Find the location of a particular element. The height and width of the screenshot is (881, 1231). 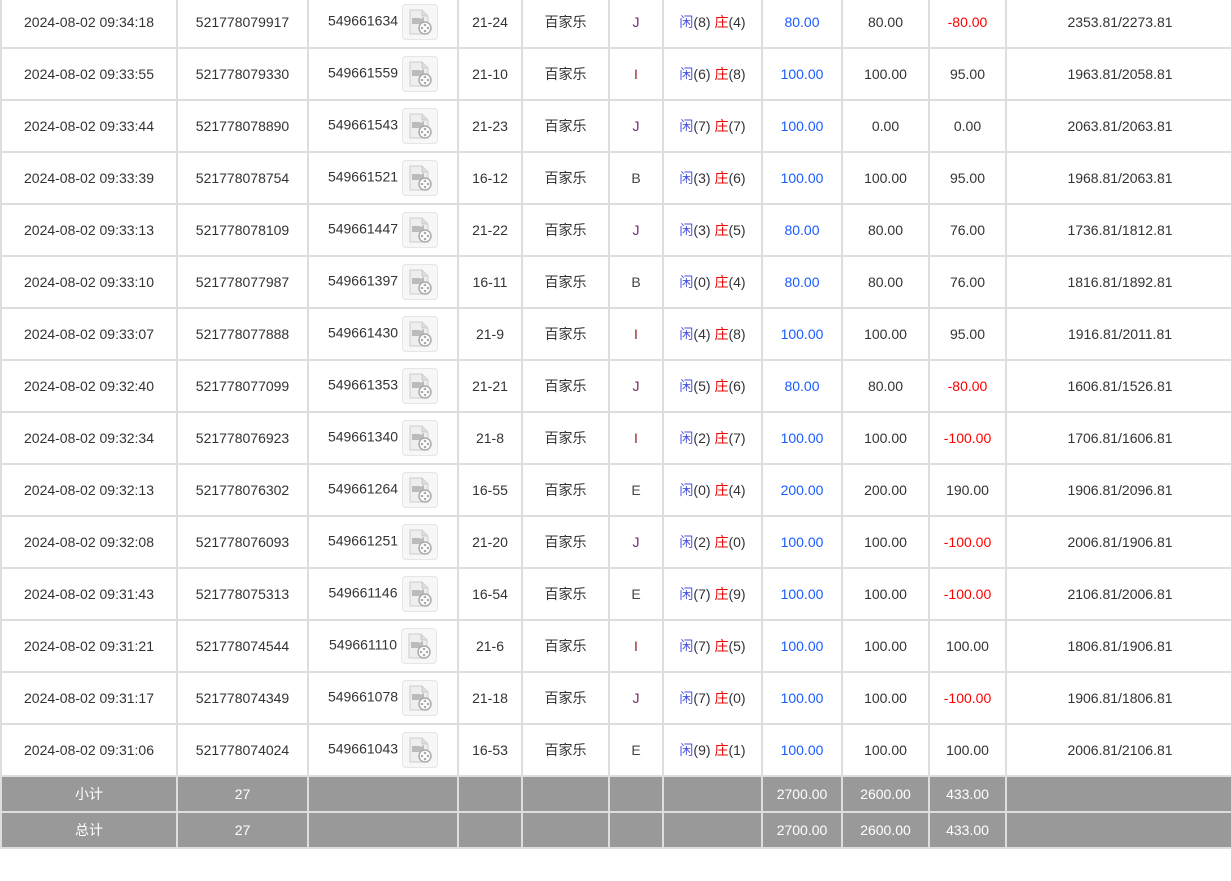

round-number: 549661110 is located at coordinates (363, 644).